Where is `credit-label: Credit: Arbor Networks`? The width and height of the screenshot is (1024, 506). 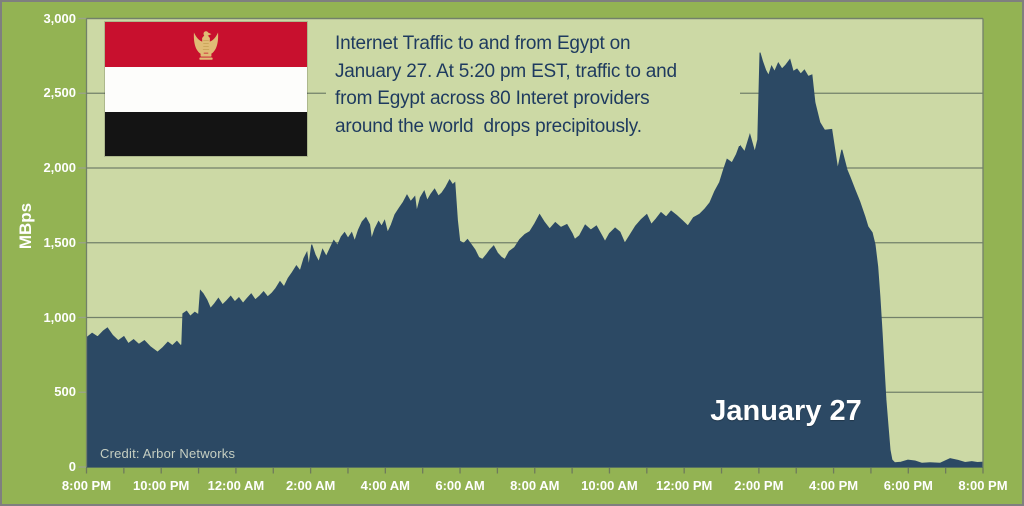 credit-label: Credit: Arbor Networks is located at coordinates (168, 453).